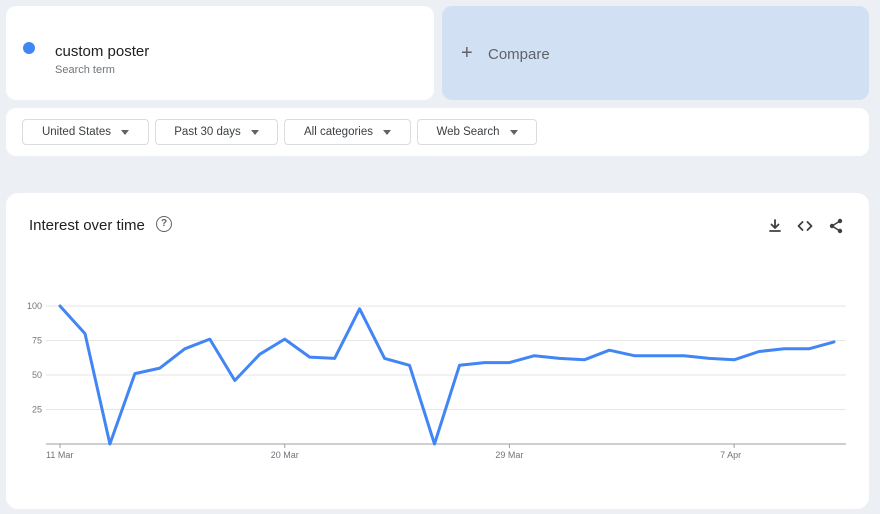  I want to click on category-filter-label: All categories, so click(338, 132).